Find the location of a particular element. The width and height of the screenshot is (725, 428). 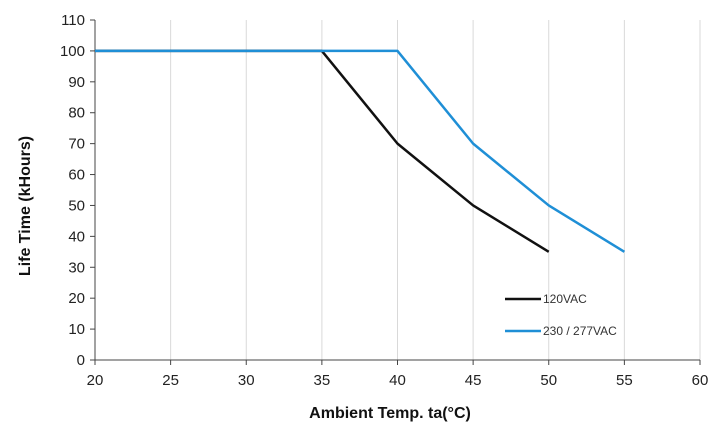

x-tick-label-30: 30 is located at coordinates (246, 380).